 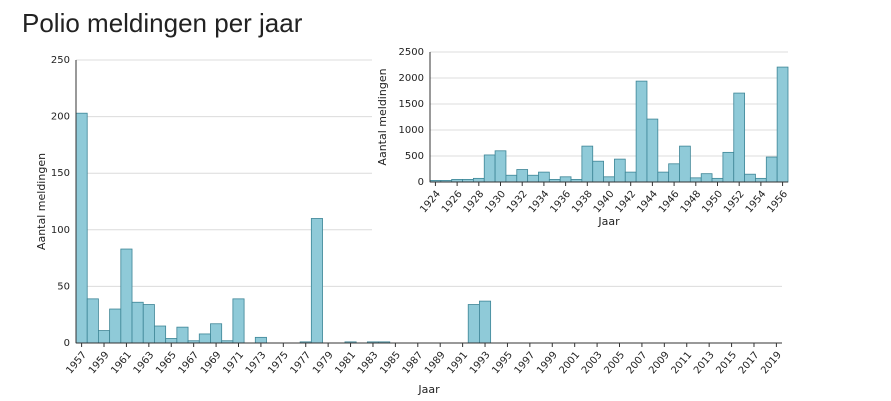 I want to click on x-tick-label: 1997, so click(x=525, y=363).